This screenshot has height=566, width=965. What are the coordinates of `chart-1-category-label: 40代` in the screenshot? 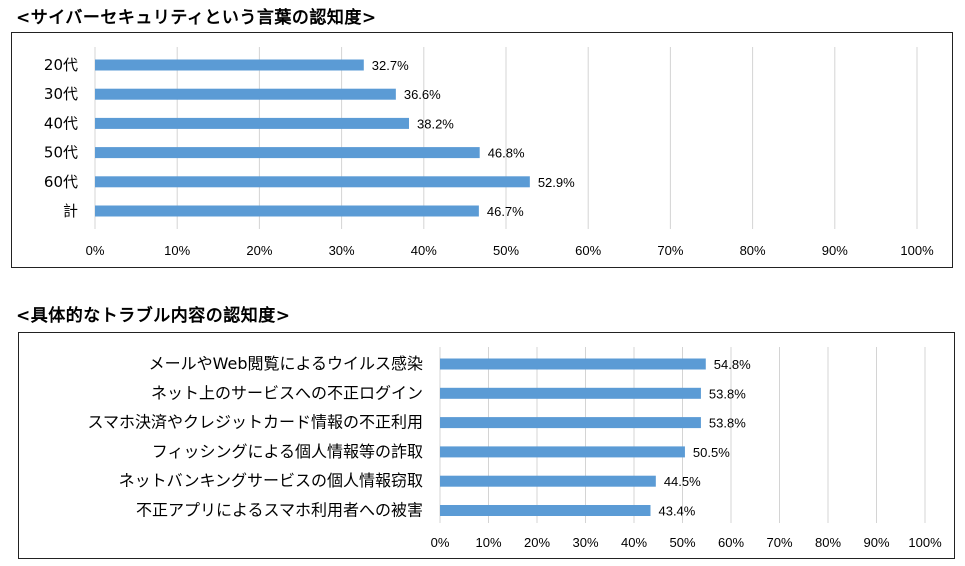 It's located at (61, 123).